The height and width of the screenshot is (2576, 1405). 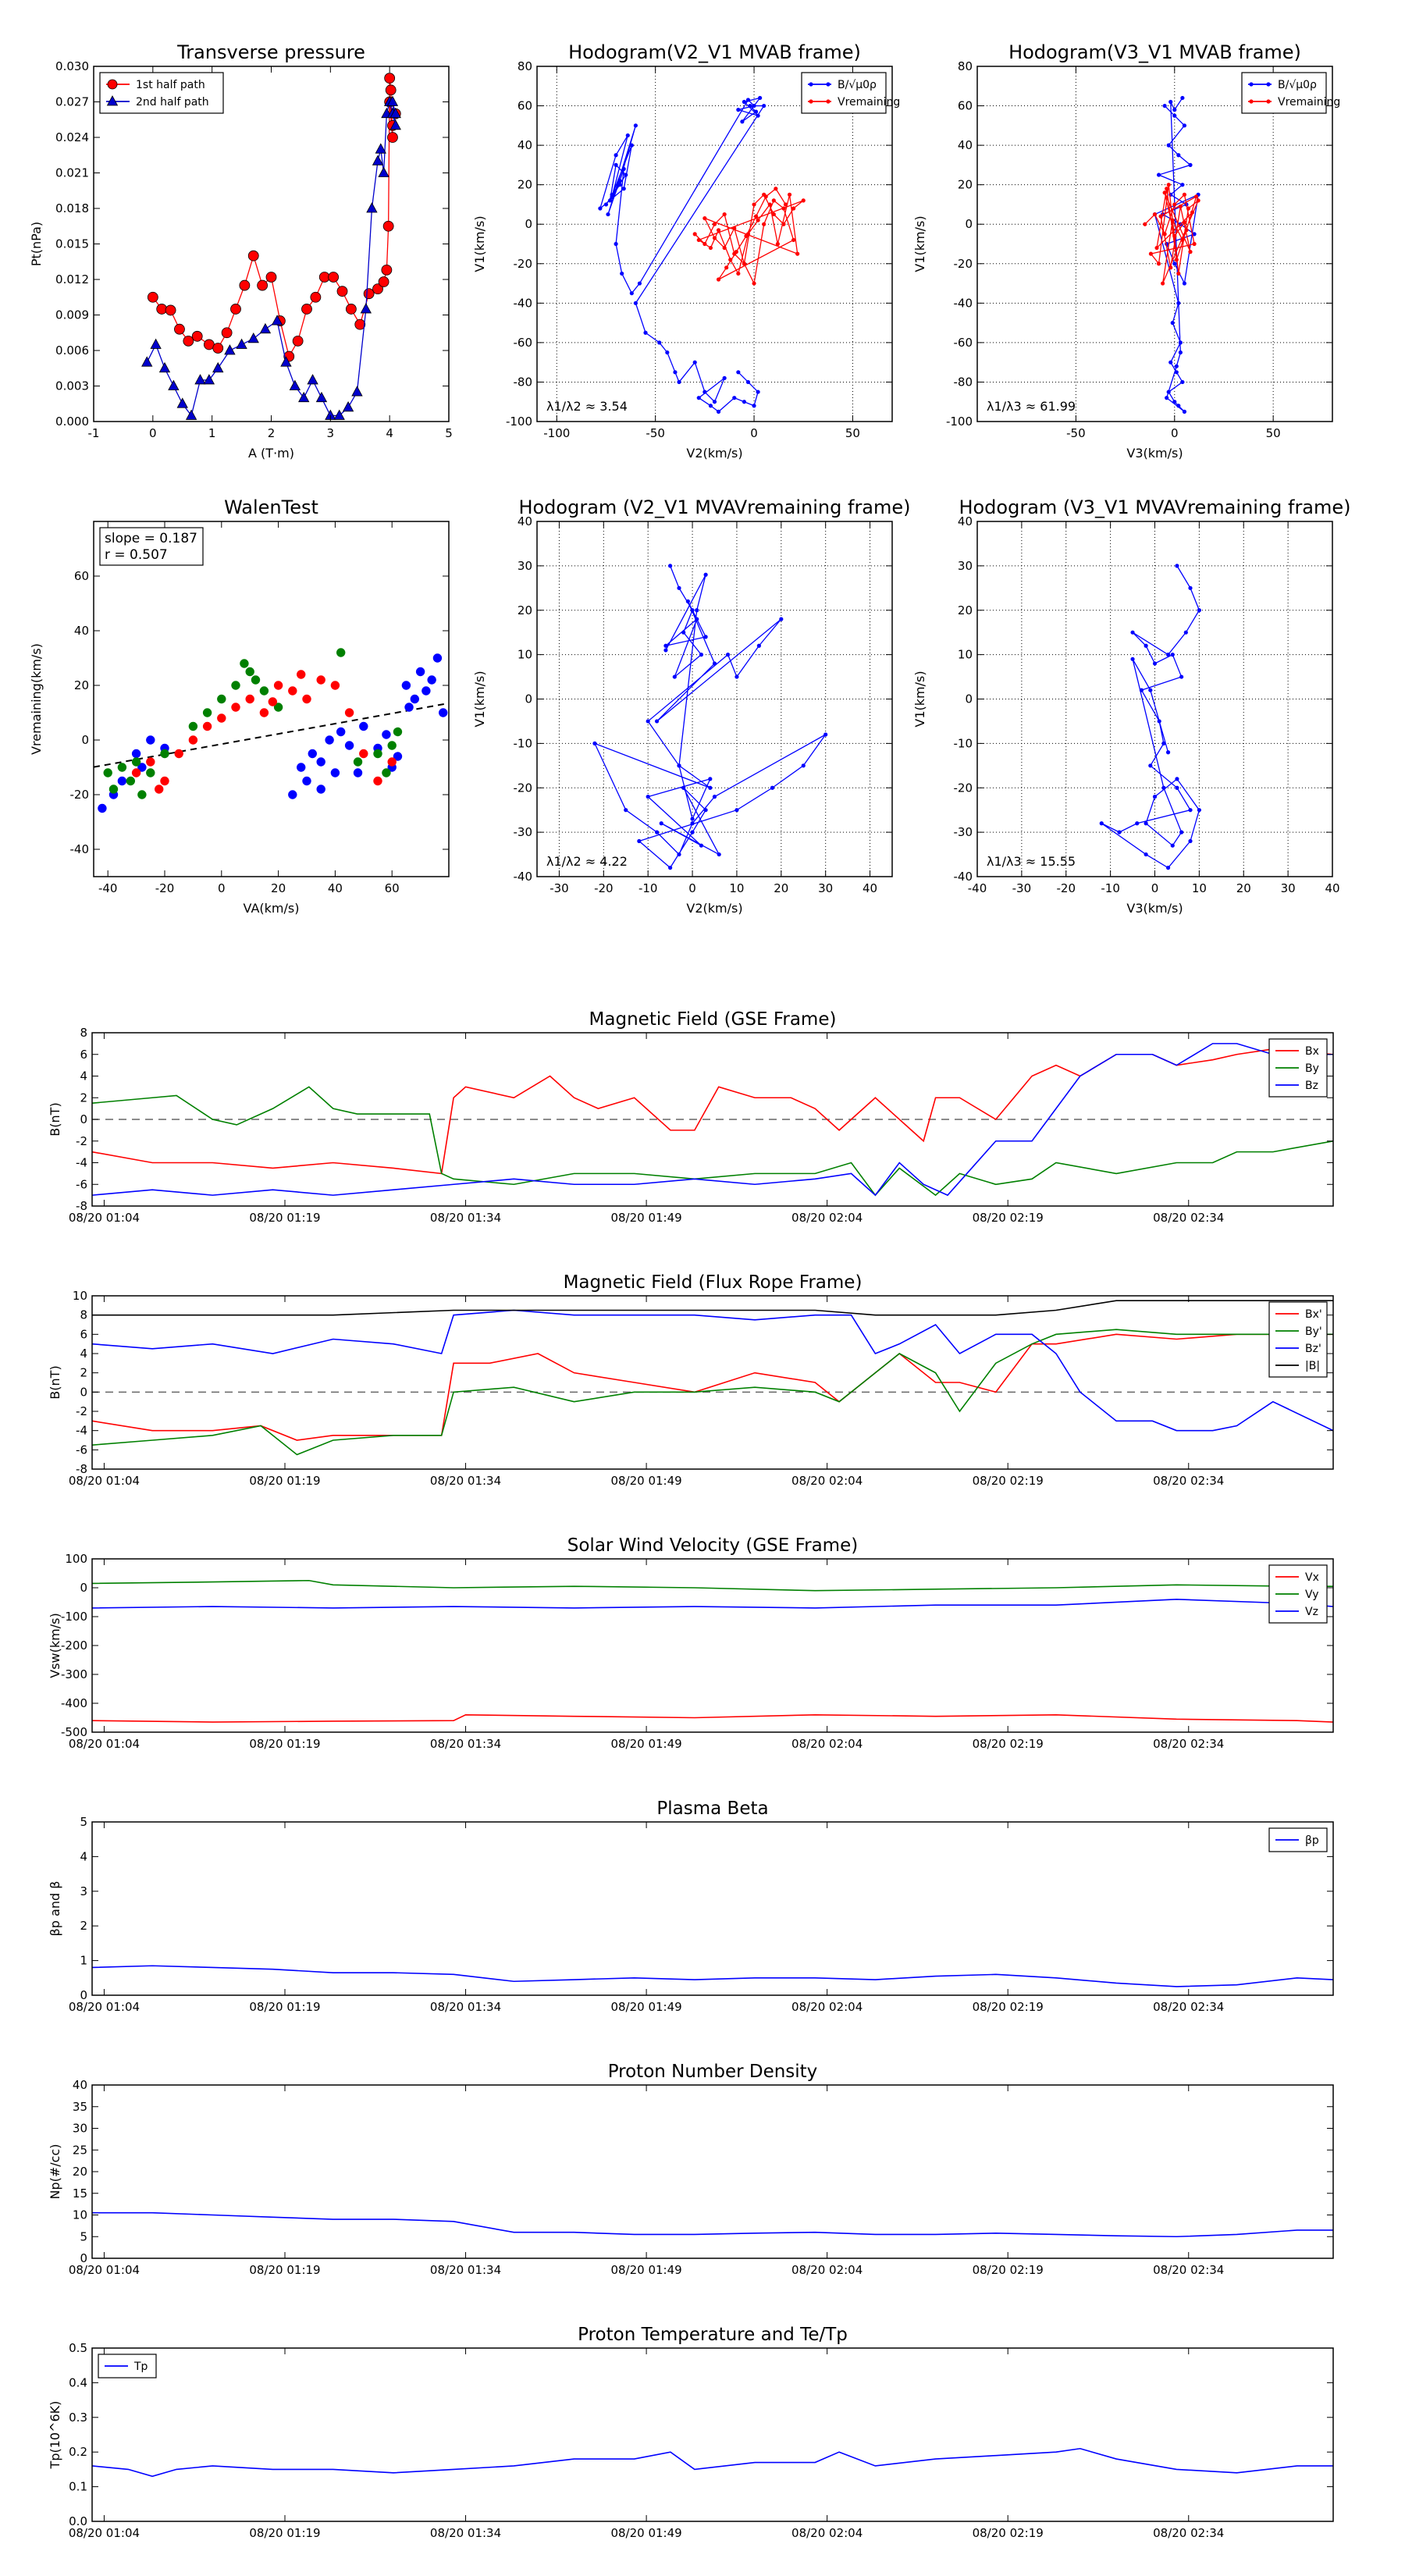 I want to click on chart-title: WalenTest, so click(x=271, y=507).